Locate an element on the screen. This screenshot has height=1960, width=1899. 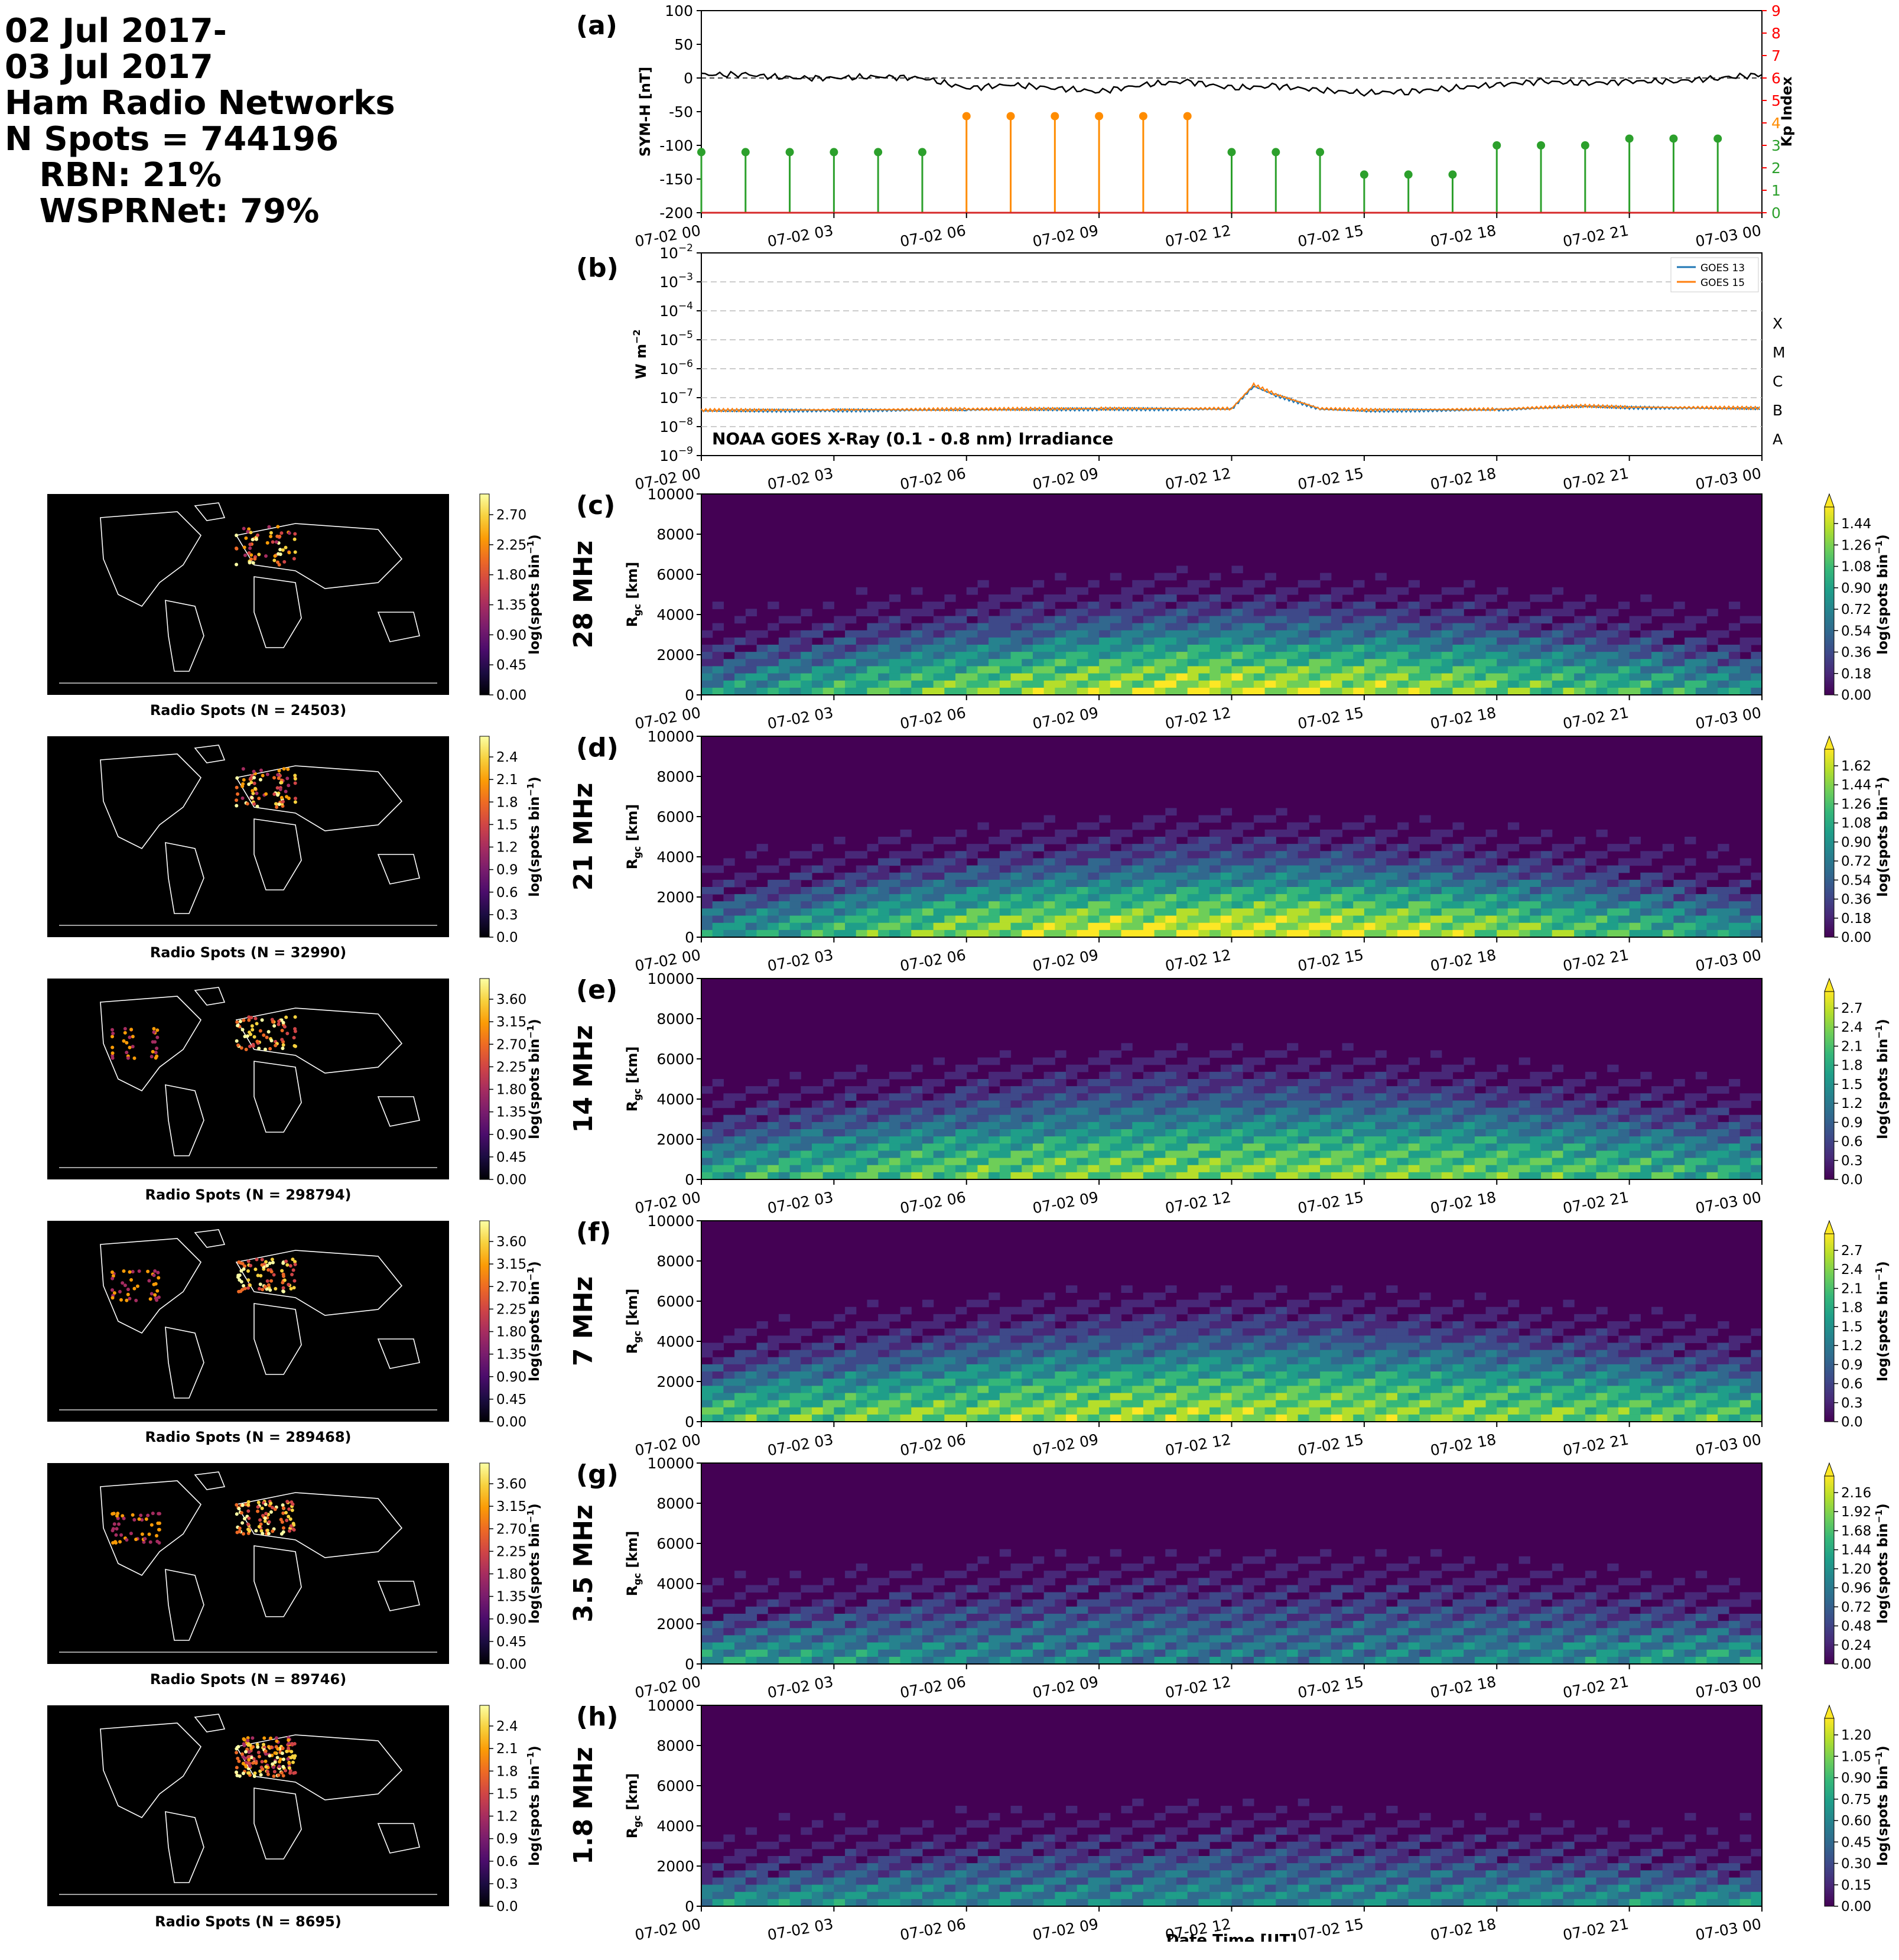
time-tick-label: 07-02 15 is located at coordinates (1330, 959).